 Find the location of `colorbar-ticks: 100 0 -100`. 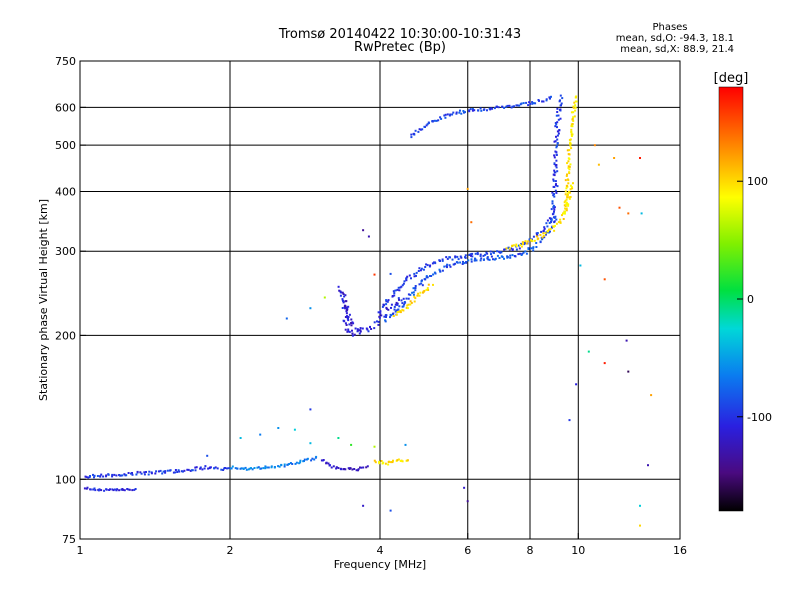

colorbar-ticks: 100 0 -100 is located at coordinates (754, 299).